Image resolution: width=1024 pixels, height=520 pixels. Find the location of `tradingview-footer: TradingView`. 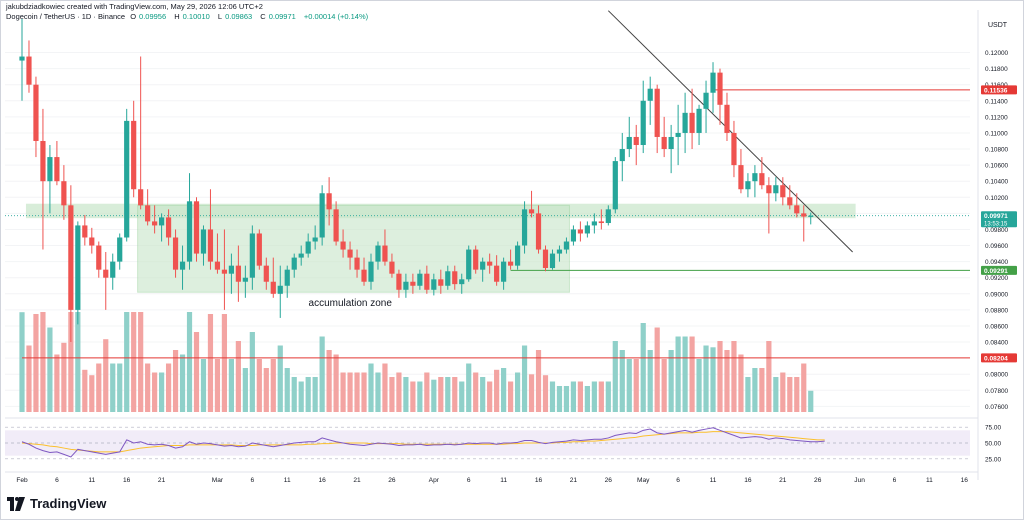

tradingview-footer: TradingView is located at coordinates (56, 503).